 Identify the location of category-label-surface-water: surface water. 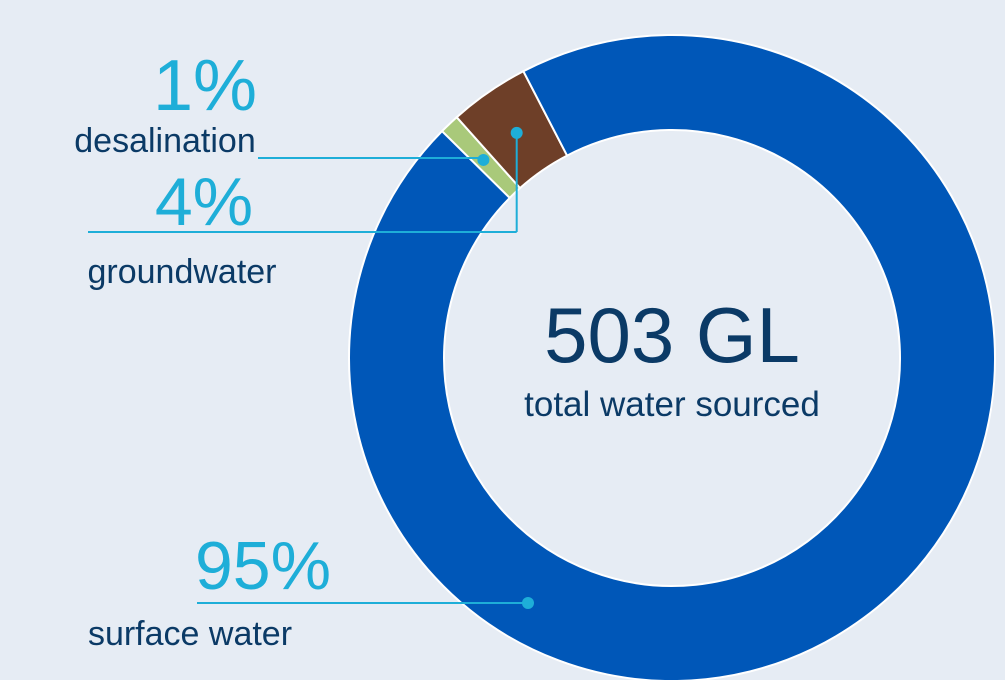
(190, 634).